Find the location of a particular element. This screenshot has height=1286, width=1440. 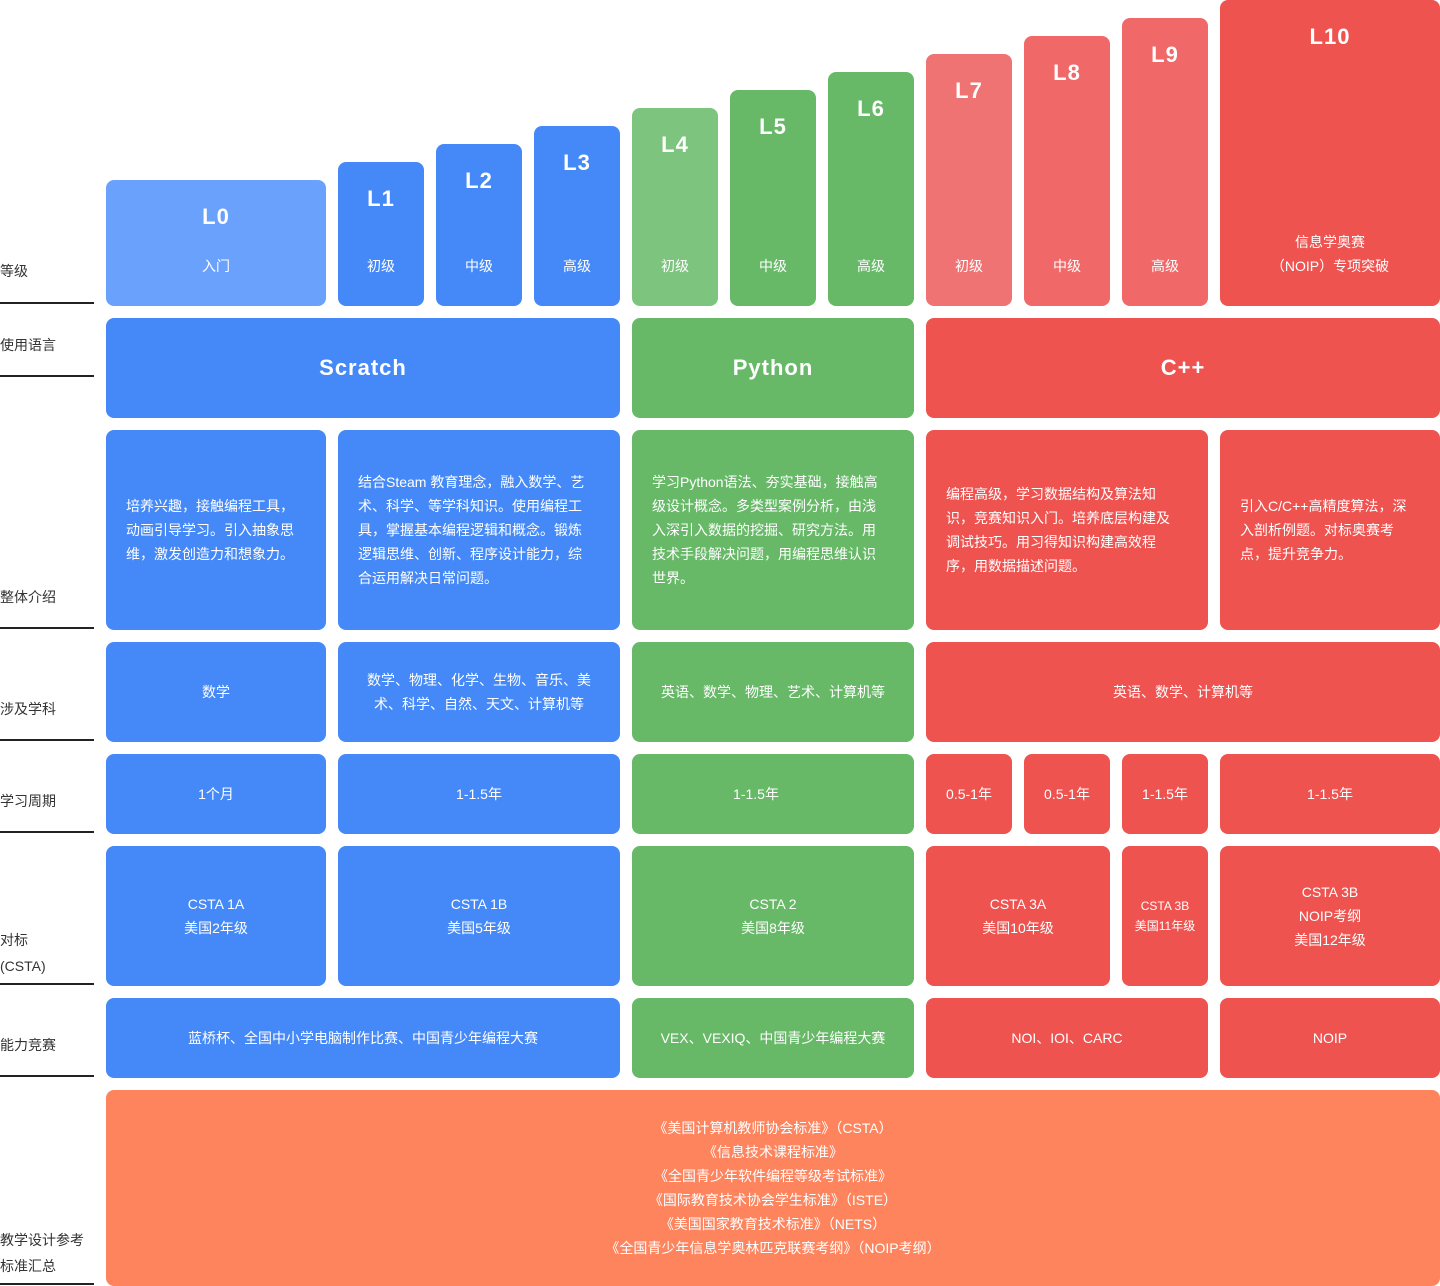

level-code: L3 is located at coordinates (577, 162).